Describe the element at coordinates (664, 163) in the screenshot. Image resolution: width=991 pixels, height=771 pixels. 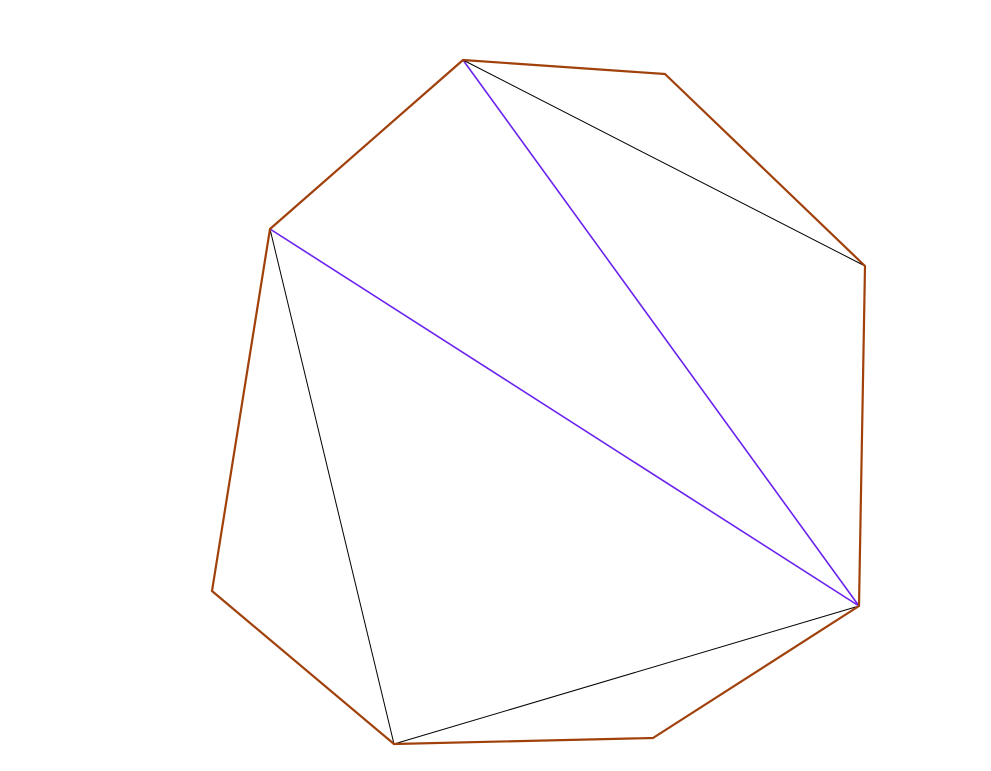
I see `diagonal-top-to-right` at that location.